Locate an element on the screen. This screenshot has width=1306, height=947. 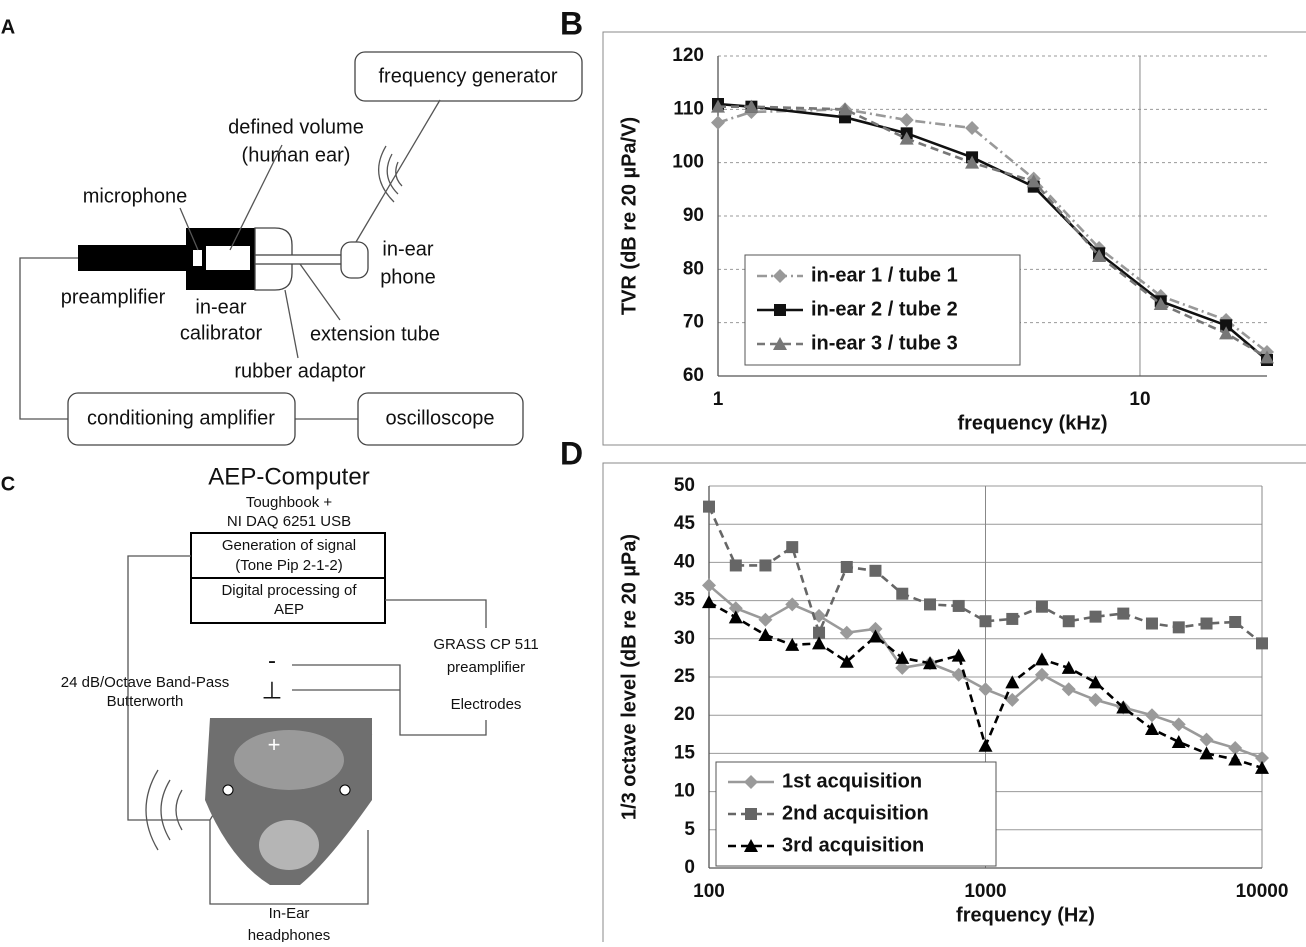
y-tick-label: 120 is located at coordinates (688, 55).